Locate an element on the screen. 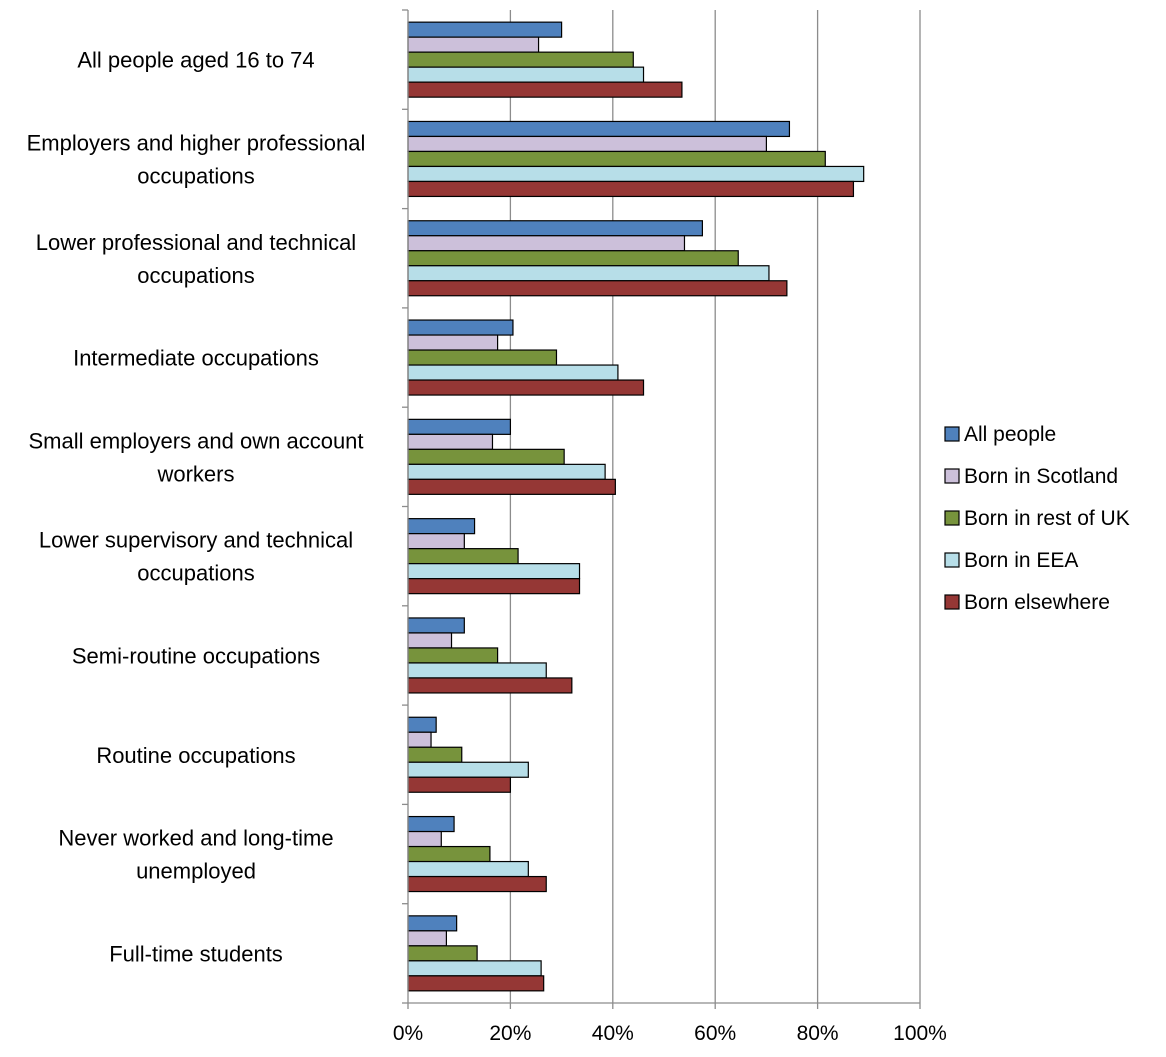 This screenshot has width=1166, height=1057. category-label: Semi-routine occupations is located at coordinates (196, 655).